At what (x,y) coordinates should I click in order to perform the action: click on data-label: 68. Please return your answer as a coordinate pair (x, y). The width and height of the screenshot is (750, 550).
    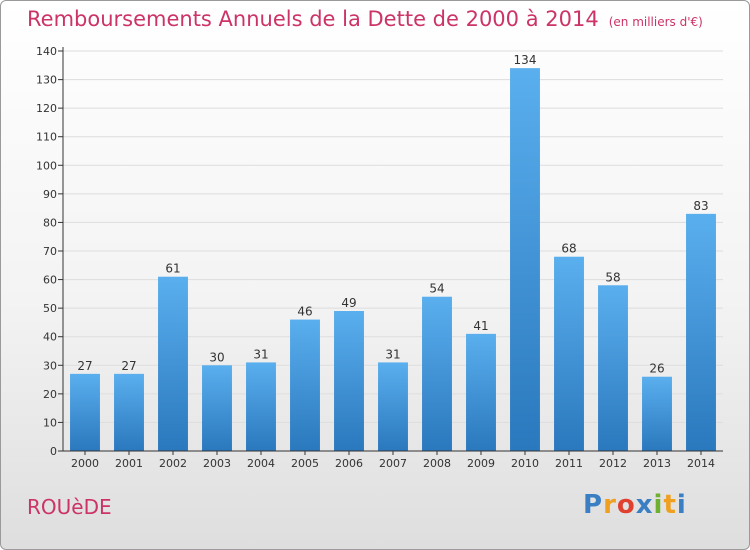
    Looking at the image, I should click on (568, 249).